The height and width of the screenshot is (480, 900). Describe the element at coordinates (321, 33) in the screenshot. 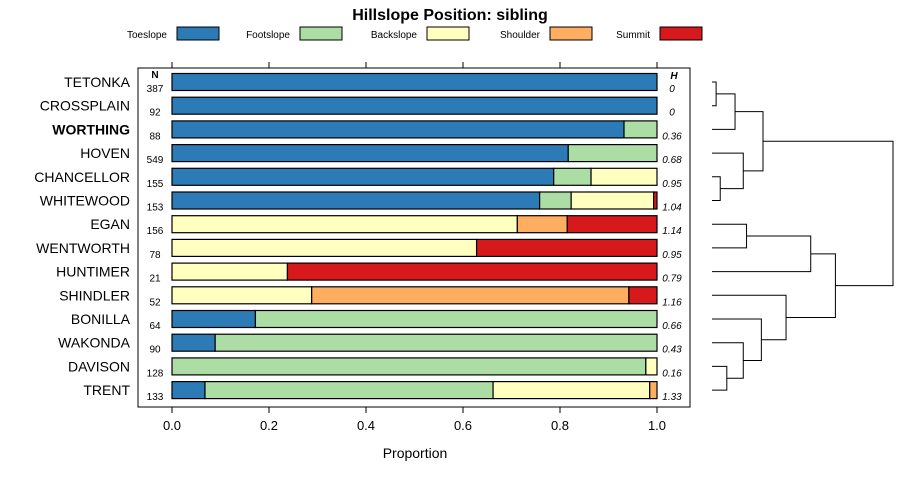

I see `legend-swatch-footslope` at that location.